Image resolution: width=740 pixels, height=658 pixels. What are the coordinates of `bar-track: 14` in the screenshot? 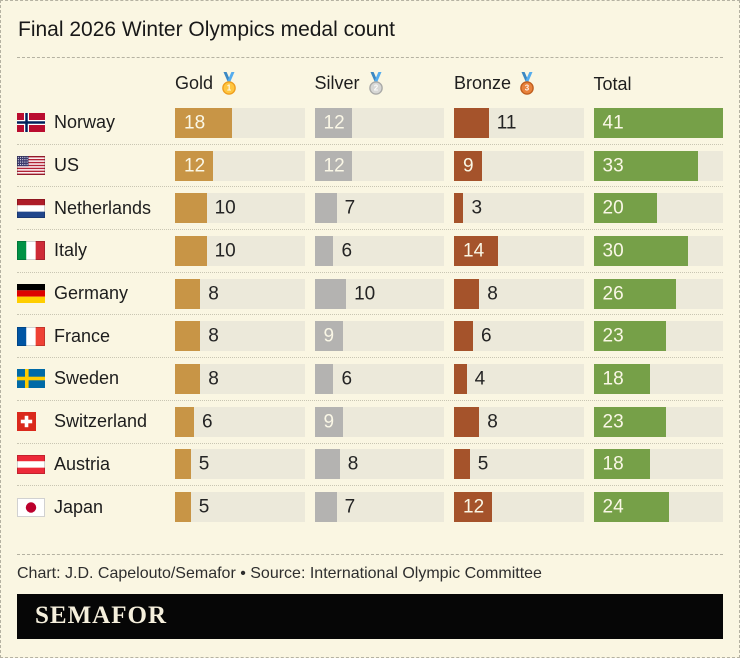 It's located at (519, 250).